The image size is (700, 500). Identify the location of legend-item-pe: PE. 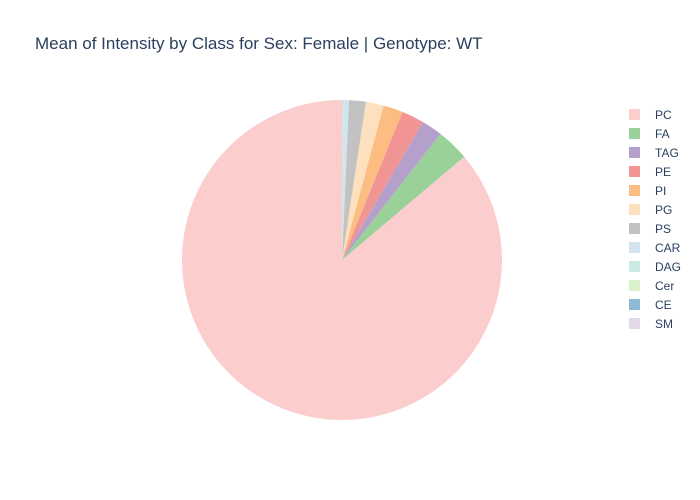
(663, 171).